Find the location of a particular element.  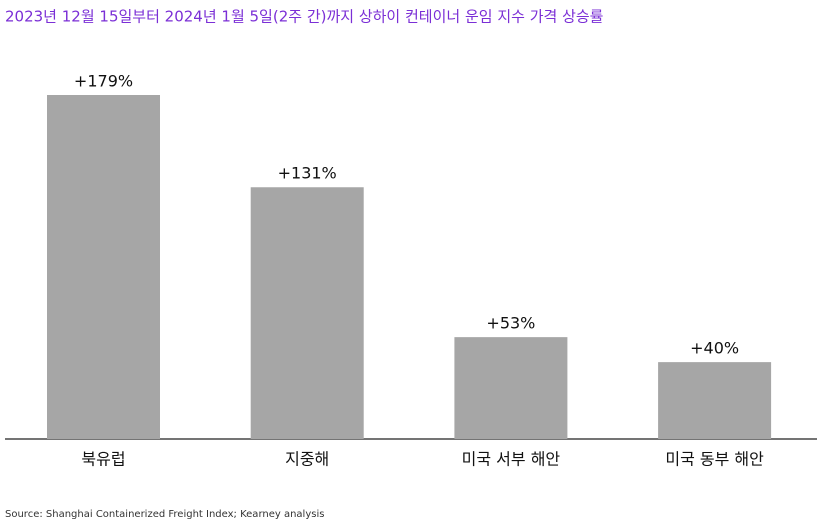

x-tick-label: 미국 서부 해안 is located at coordinates (511, 459).